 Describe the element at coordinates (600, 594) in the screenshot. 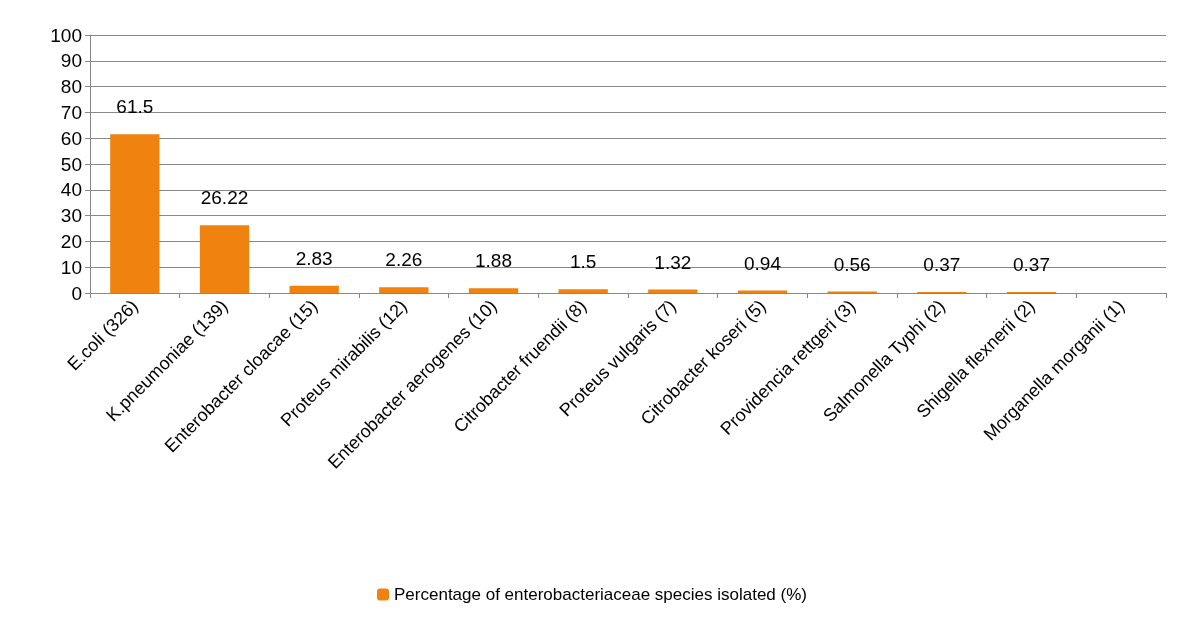

I see `legend-label: Percentage of enterobacteriaceae species isolated (%)` at that location.